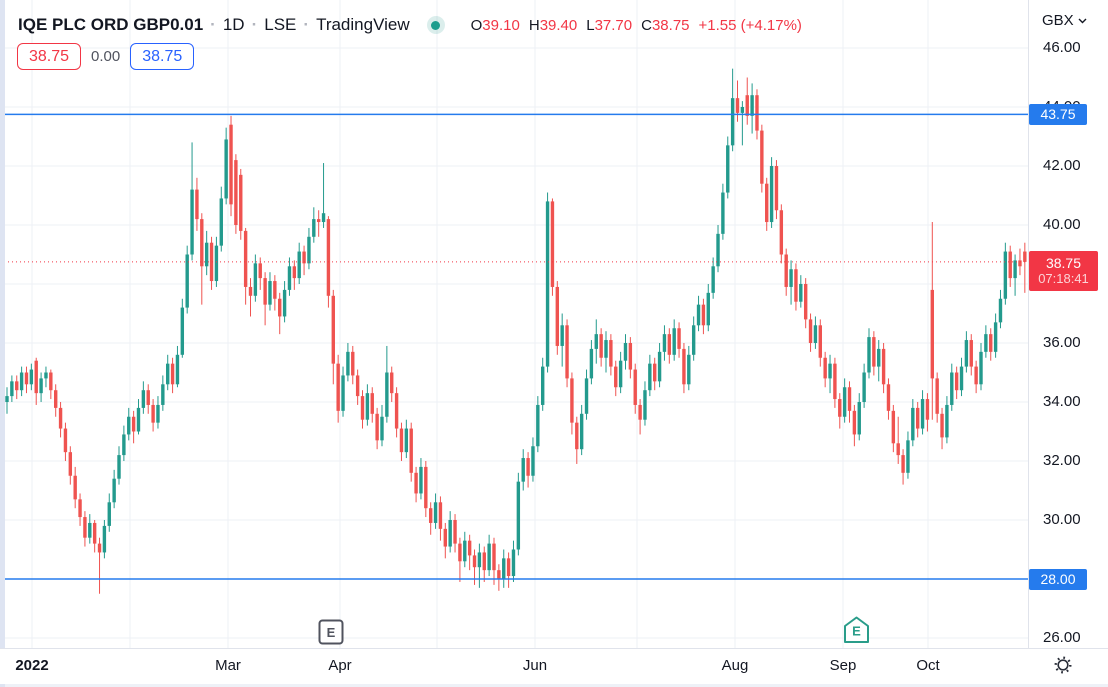 This screenshot has width=1108, height=687. What do you see at coordinates (735, 665) in the screenshot?
I see `time-axis-label: Aug` at bounding box center [735, 665].